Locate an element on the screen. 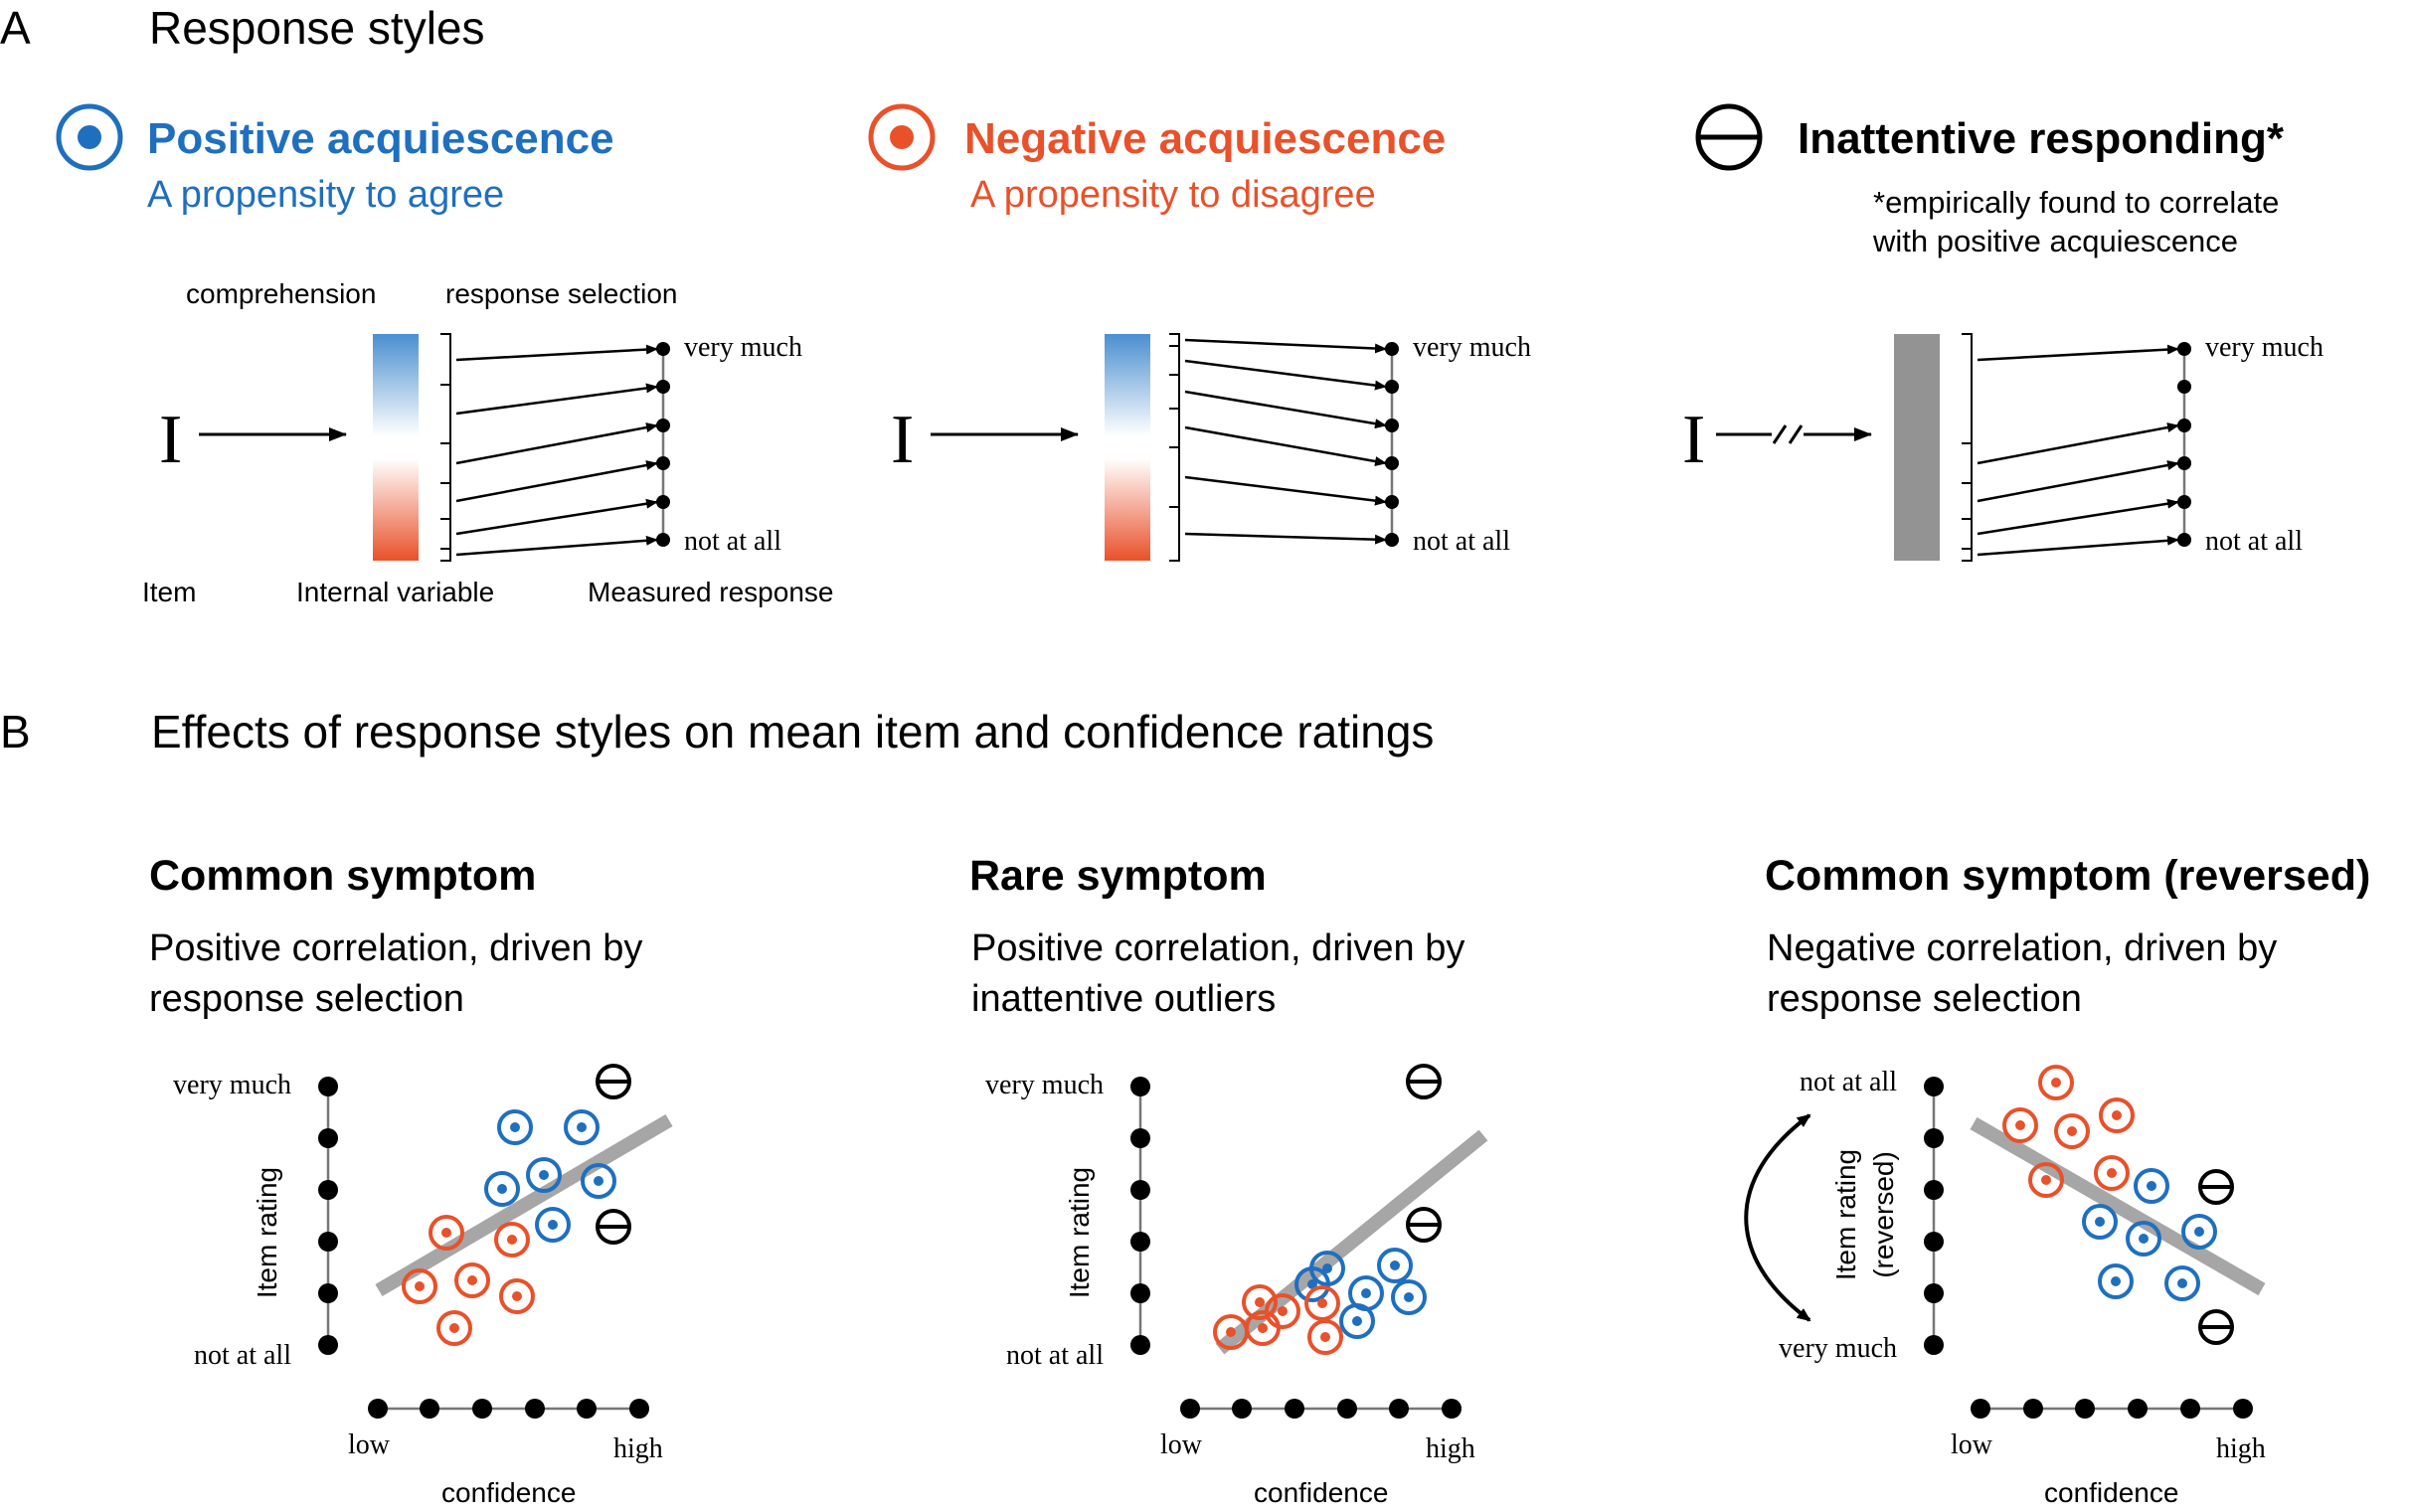  plot-title: Rare symptom is located at coordinates (1118, 876).